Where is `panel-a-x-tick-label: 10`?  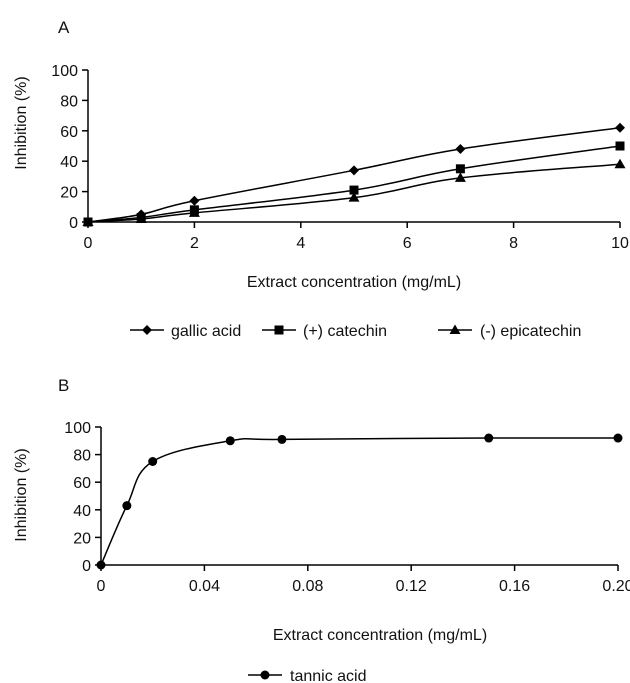 panel-a-x-tick-label: 10 is located at coordinates (620, 243).